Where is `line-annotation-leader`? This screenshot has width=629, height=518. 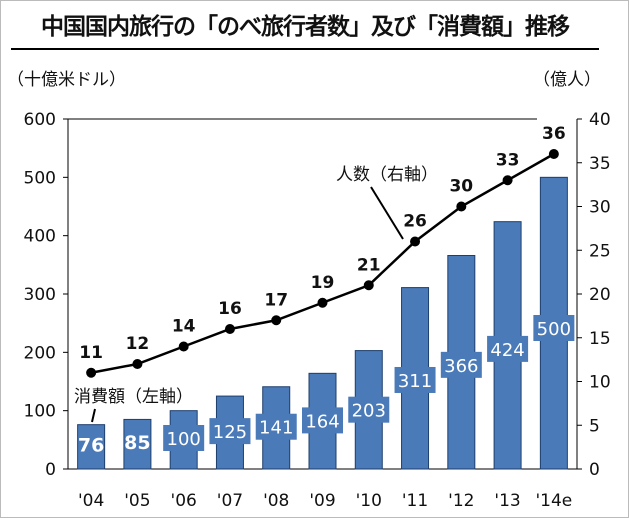 line-annotation-leader is located at coordinates (387, 213).